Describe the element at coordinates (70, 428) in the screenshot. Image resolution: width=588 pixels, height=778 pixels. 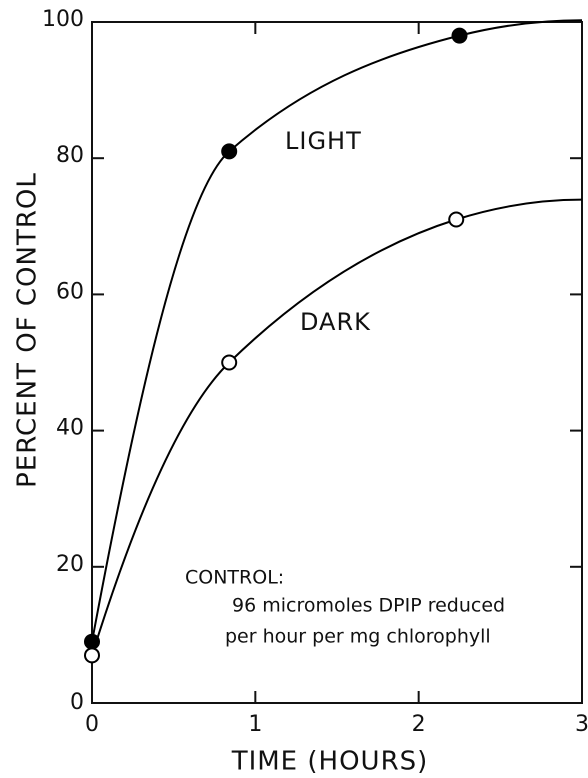
I see `y-tick-label: 40` at that location.